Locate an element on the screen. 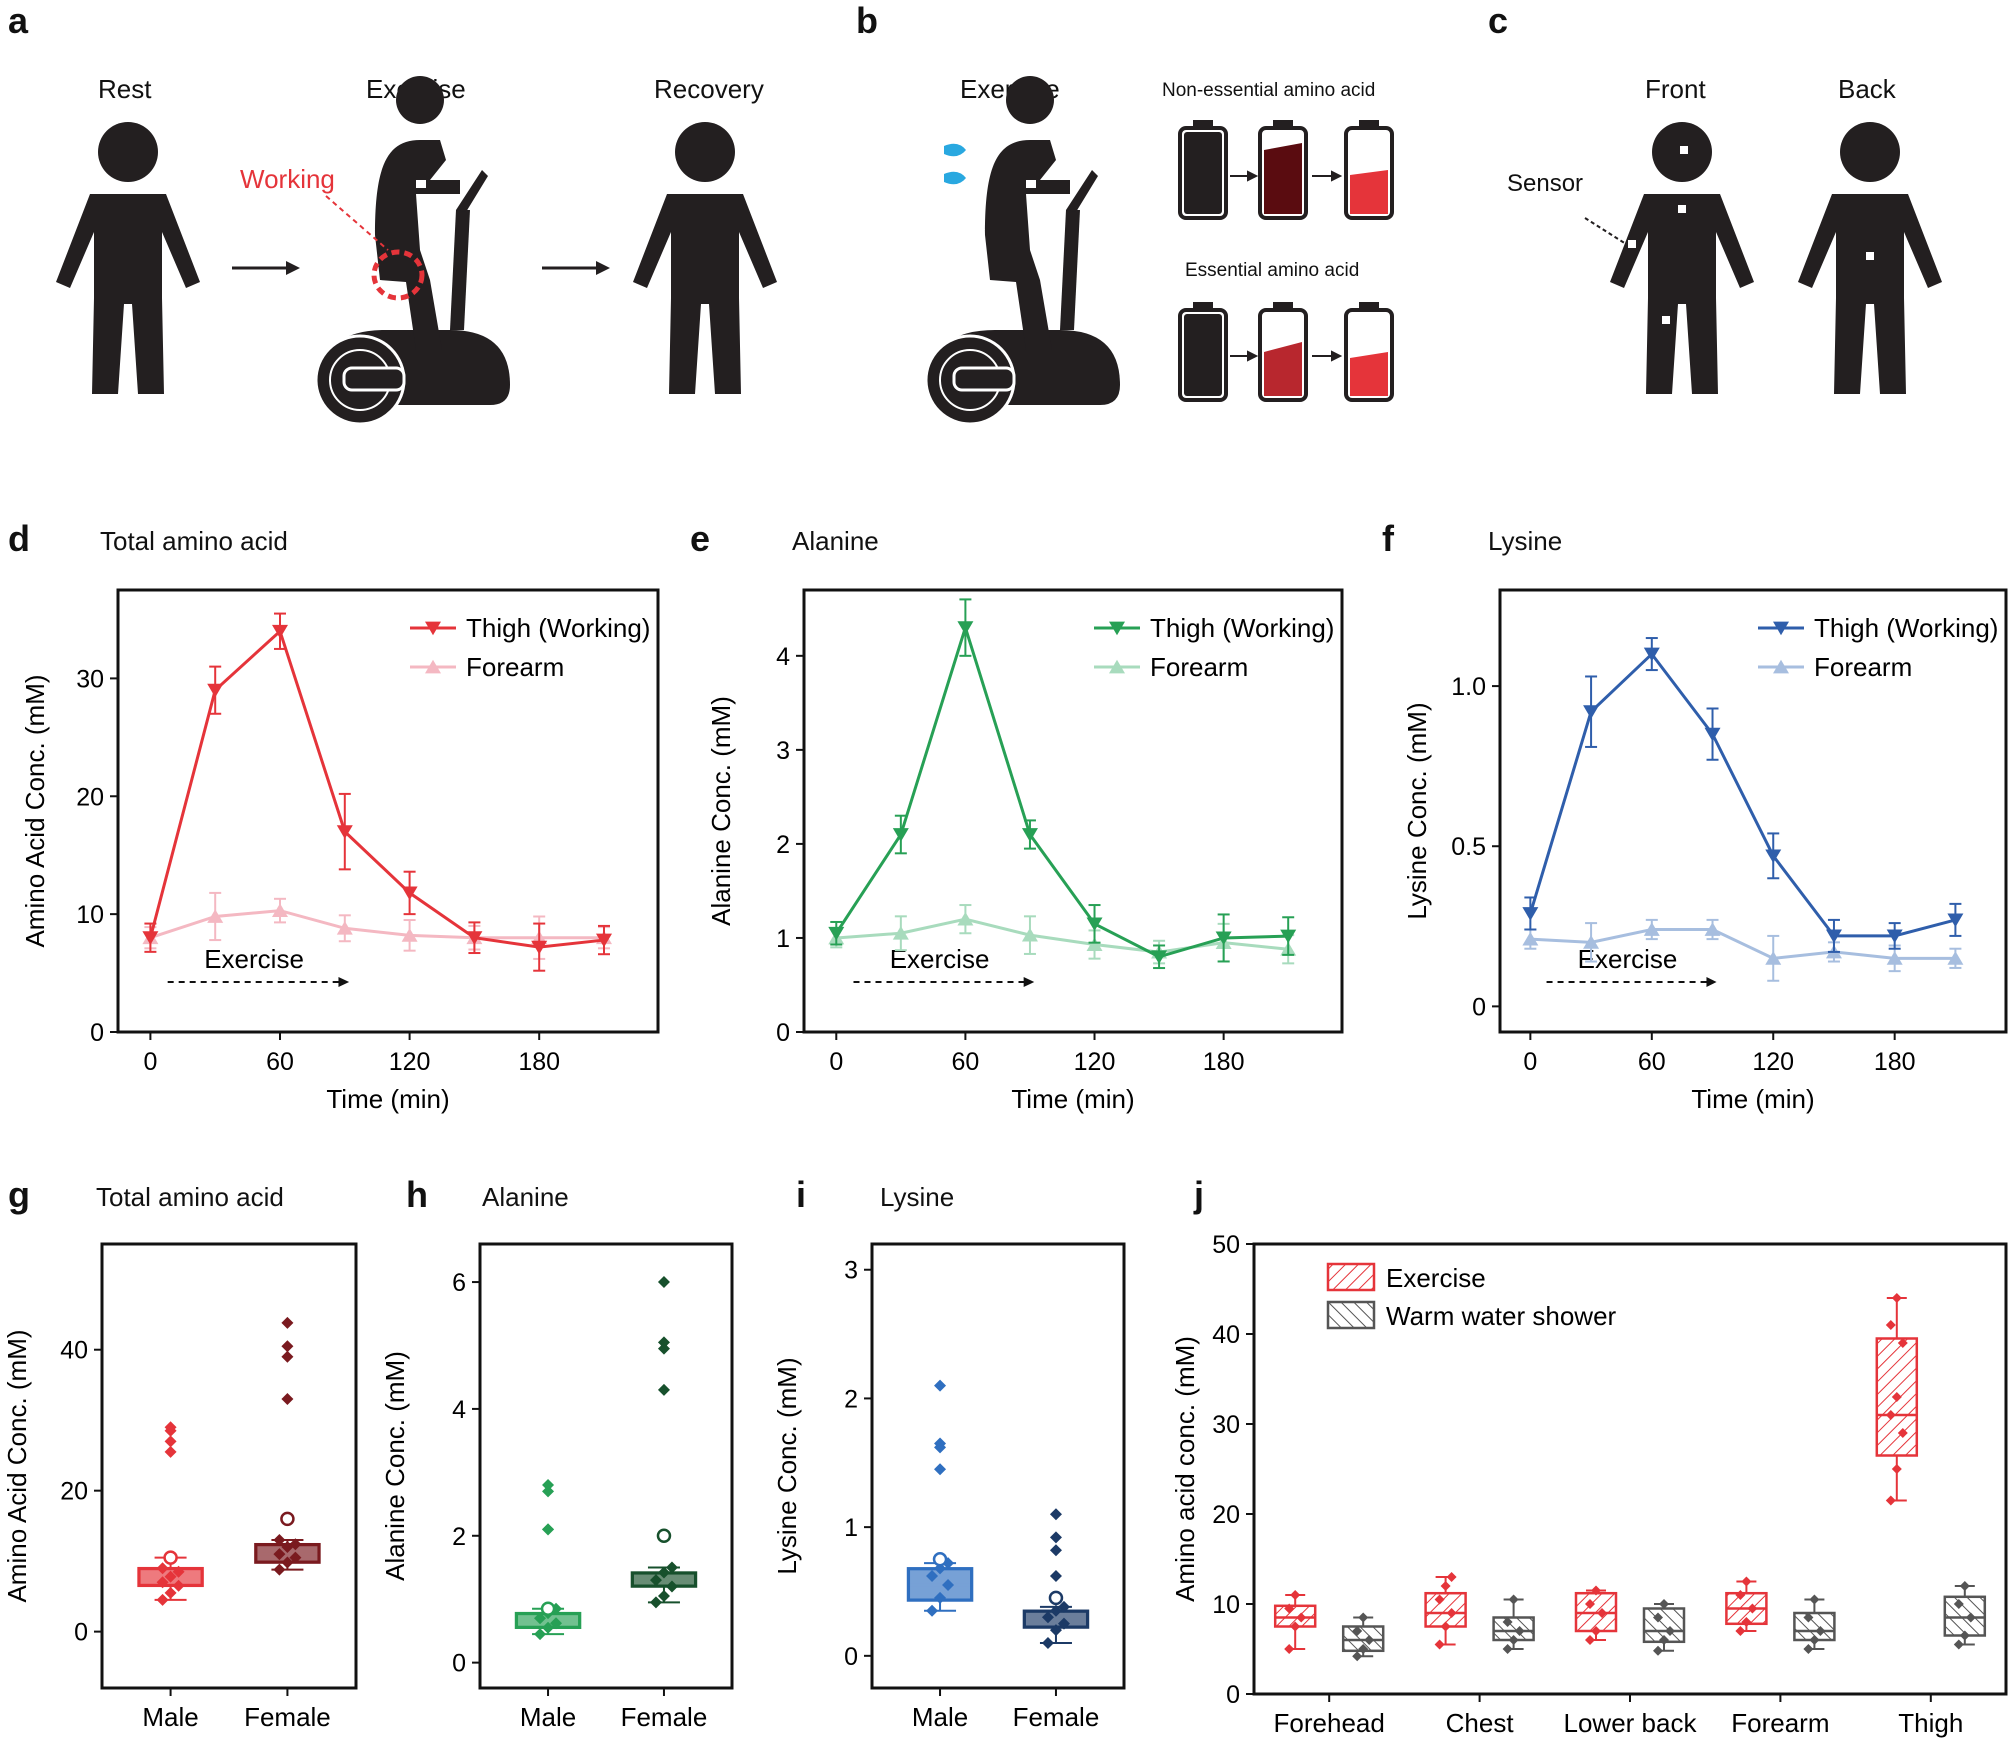 The width and height of the screenshot is (2016, 1738). chart-i: 0 1 2 3 Lysine Conc. (mM) Male Female is located at coordinates (949, 1487).